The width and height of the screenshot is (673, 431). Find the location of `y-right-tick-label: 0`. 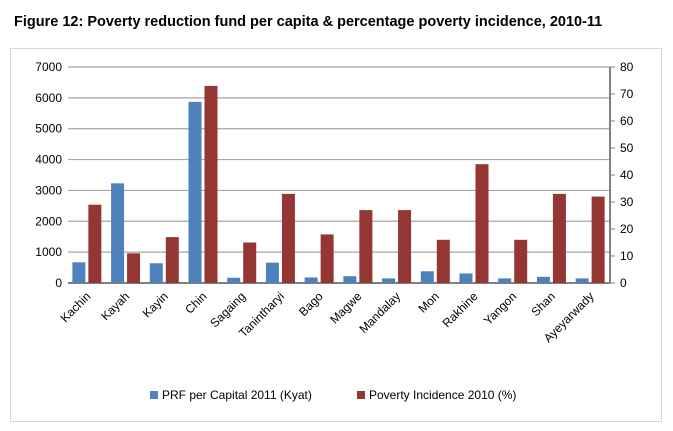

y-right-tick-label: 0 is located at coordinates (623, 283).